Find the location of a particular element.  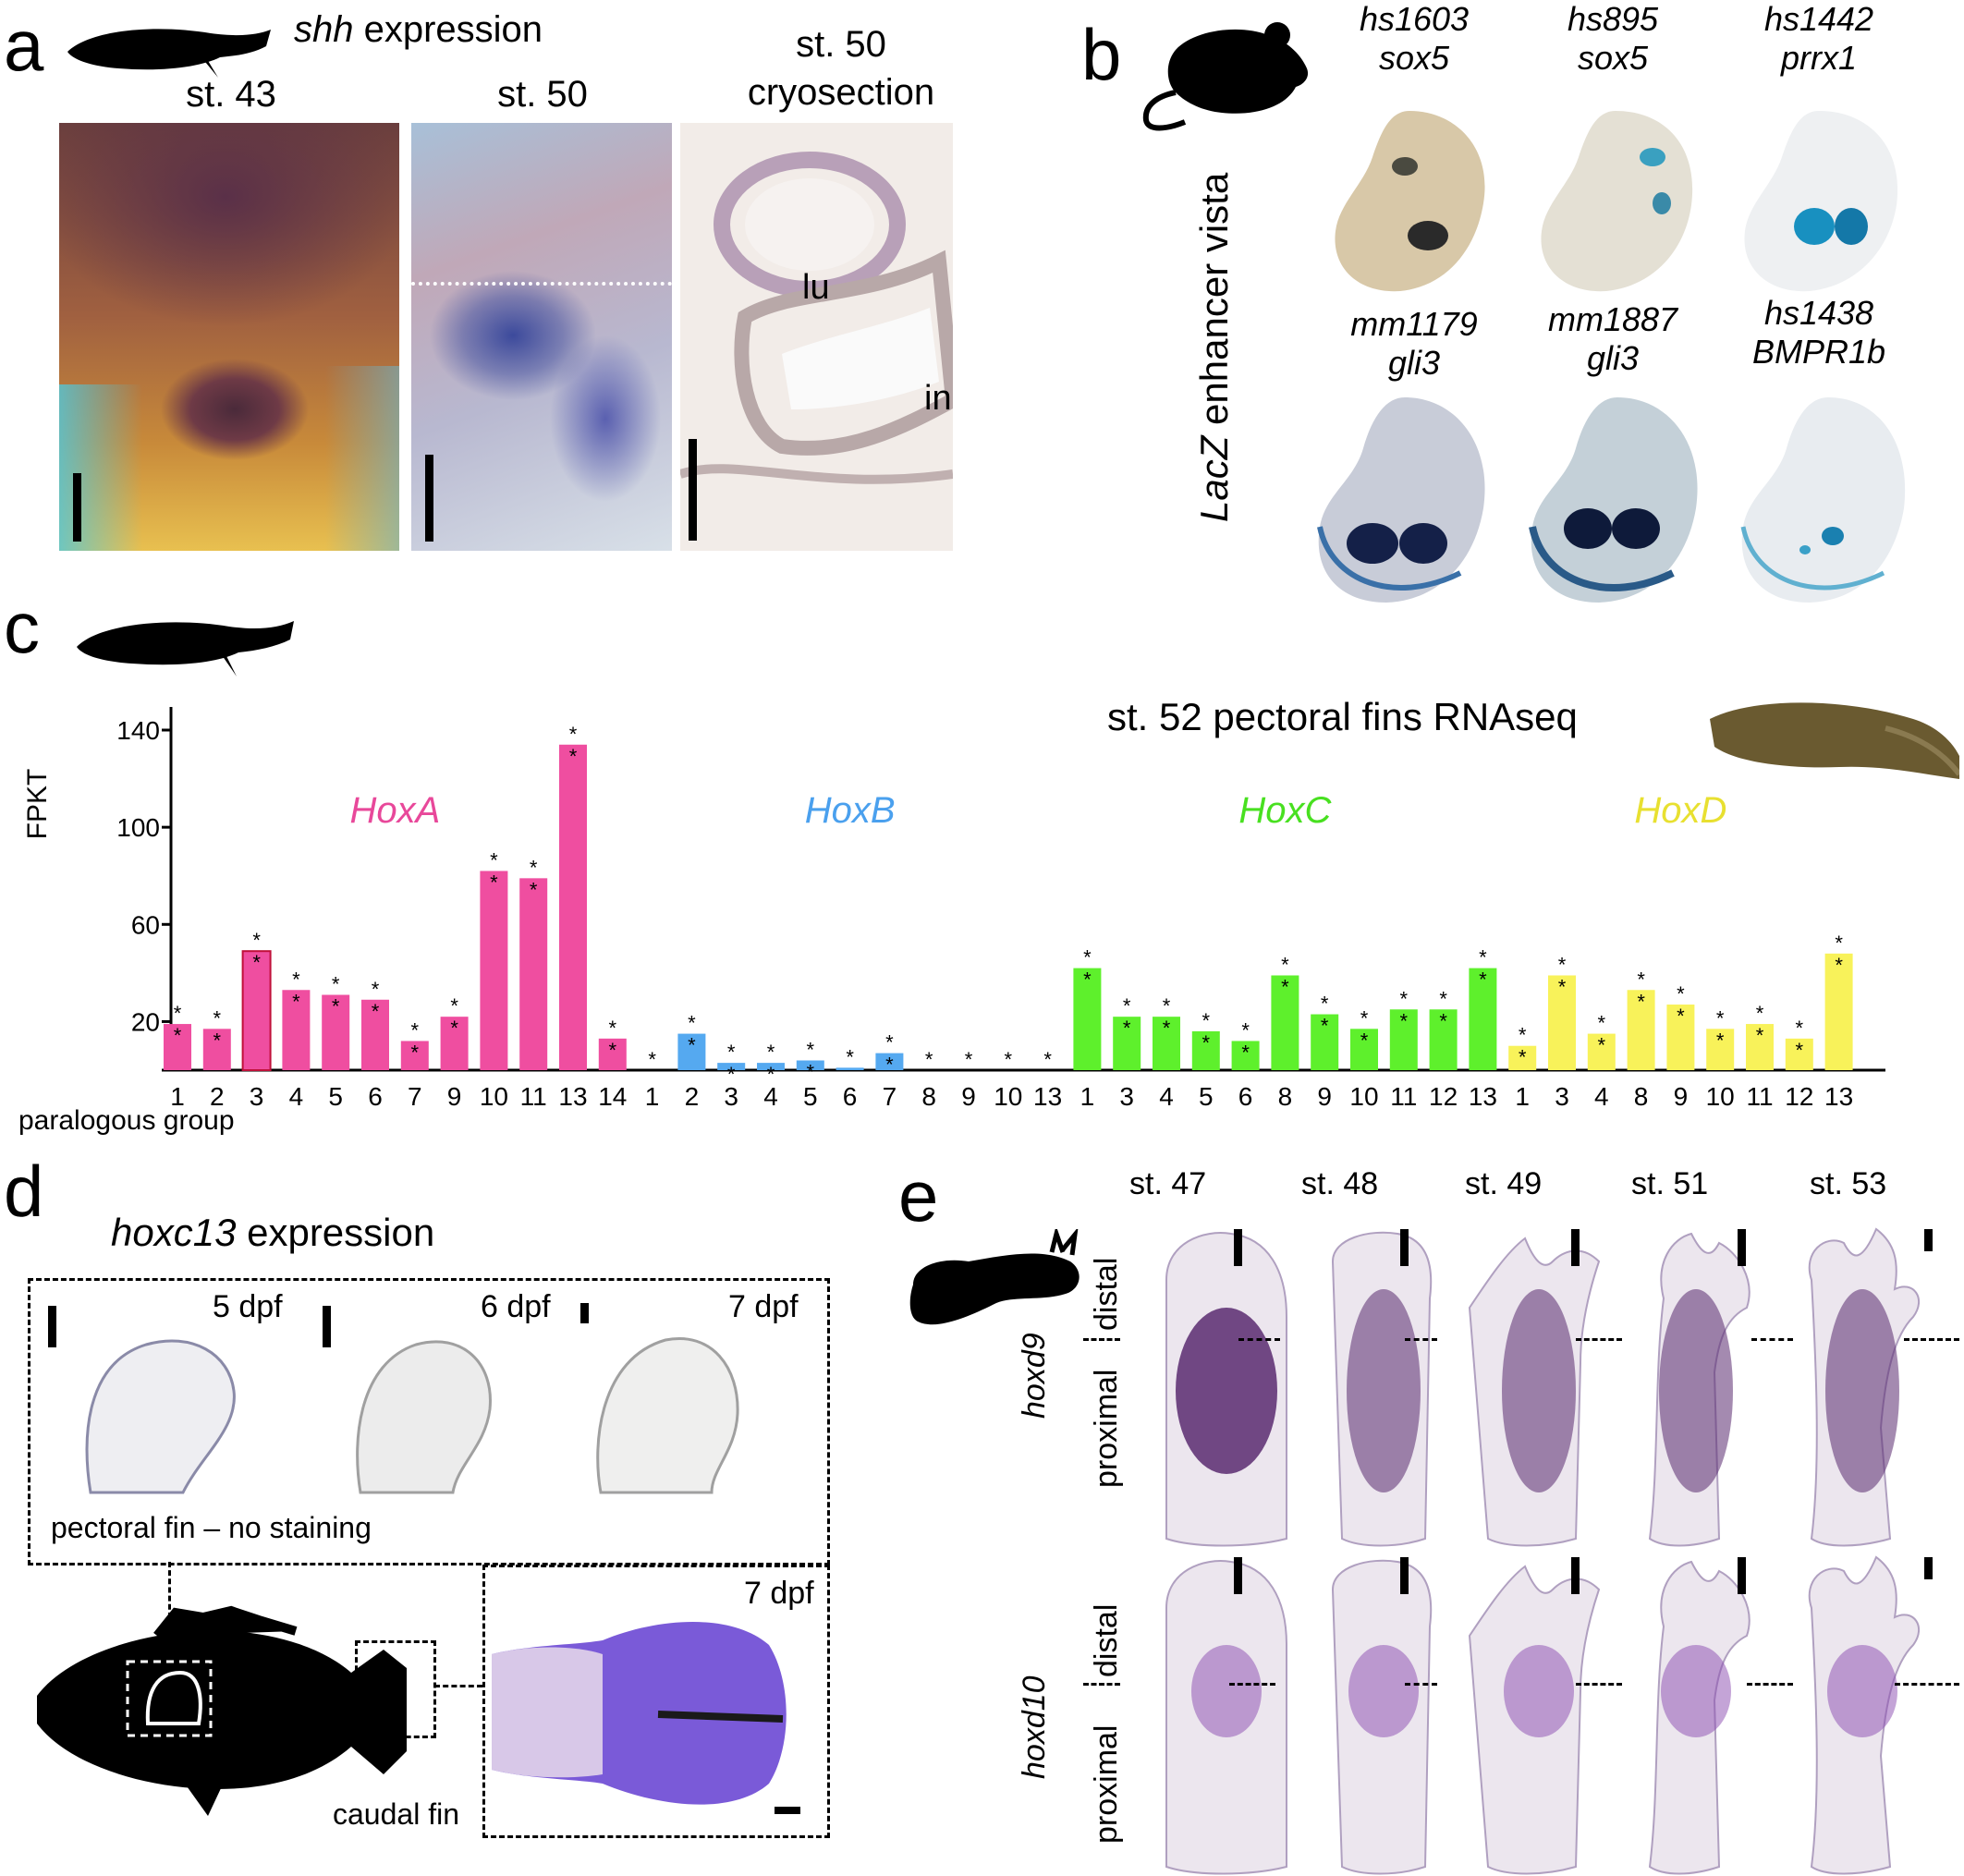

hoxa-star-in-6: * is located at coordinates (376, 1011).